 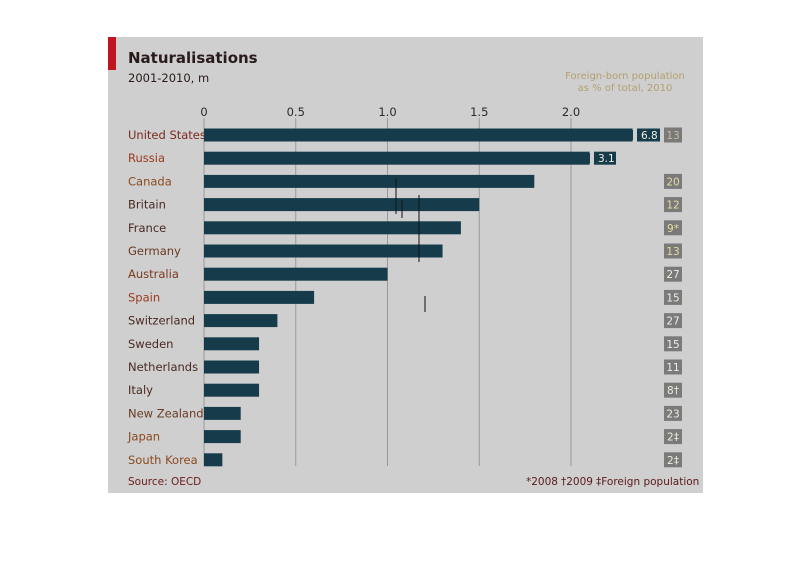 I want to click on category-label: Britain, so click(x=147, y=205).